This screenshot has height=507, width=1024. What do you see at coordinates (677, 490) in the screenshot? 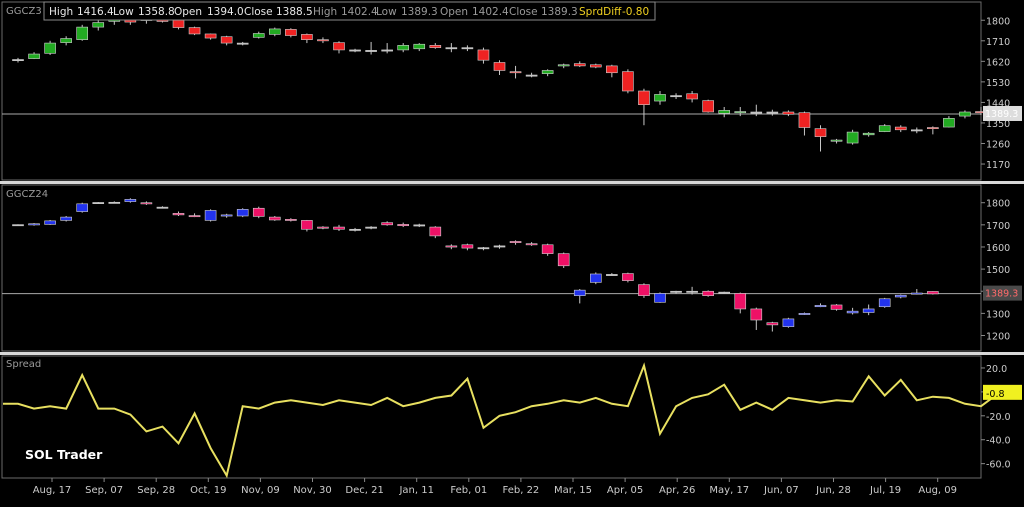
I see `x-tick-label: Apr, 26` at bounding box center [677, 490].